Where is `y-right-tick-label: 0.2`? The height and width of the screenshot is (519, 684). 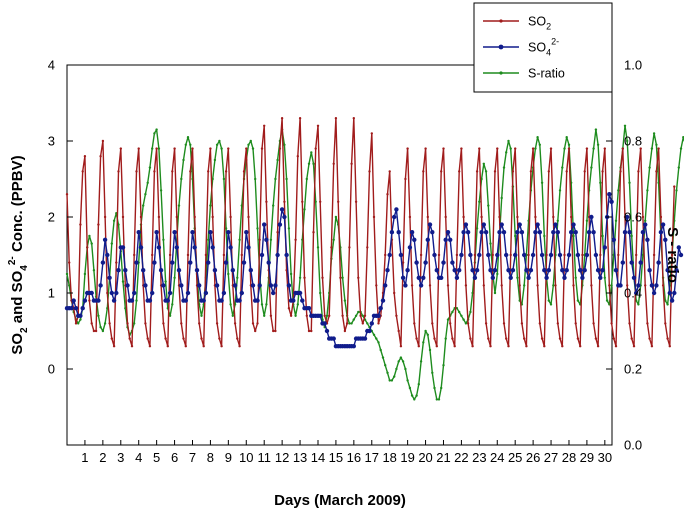
y-right-tick-label: 0.2 is located at coordinates (633, 369).